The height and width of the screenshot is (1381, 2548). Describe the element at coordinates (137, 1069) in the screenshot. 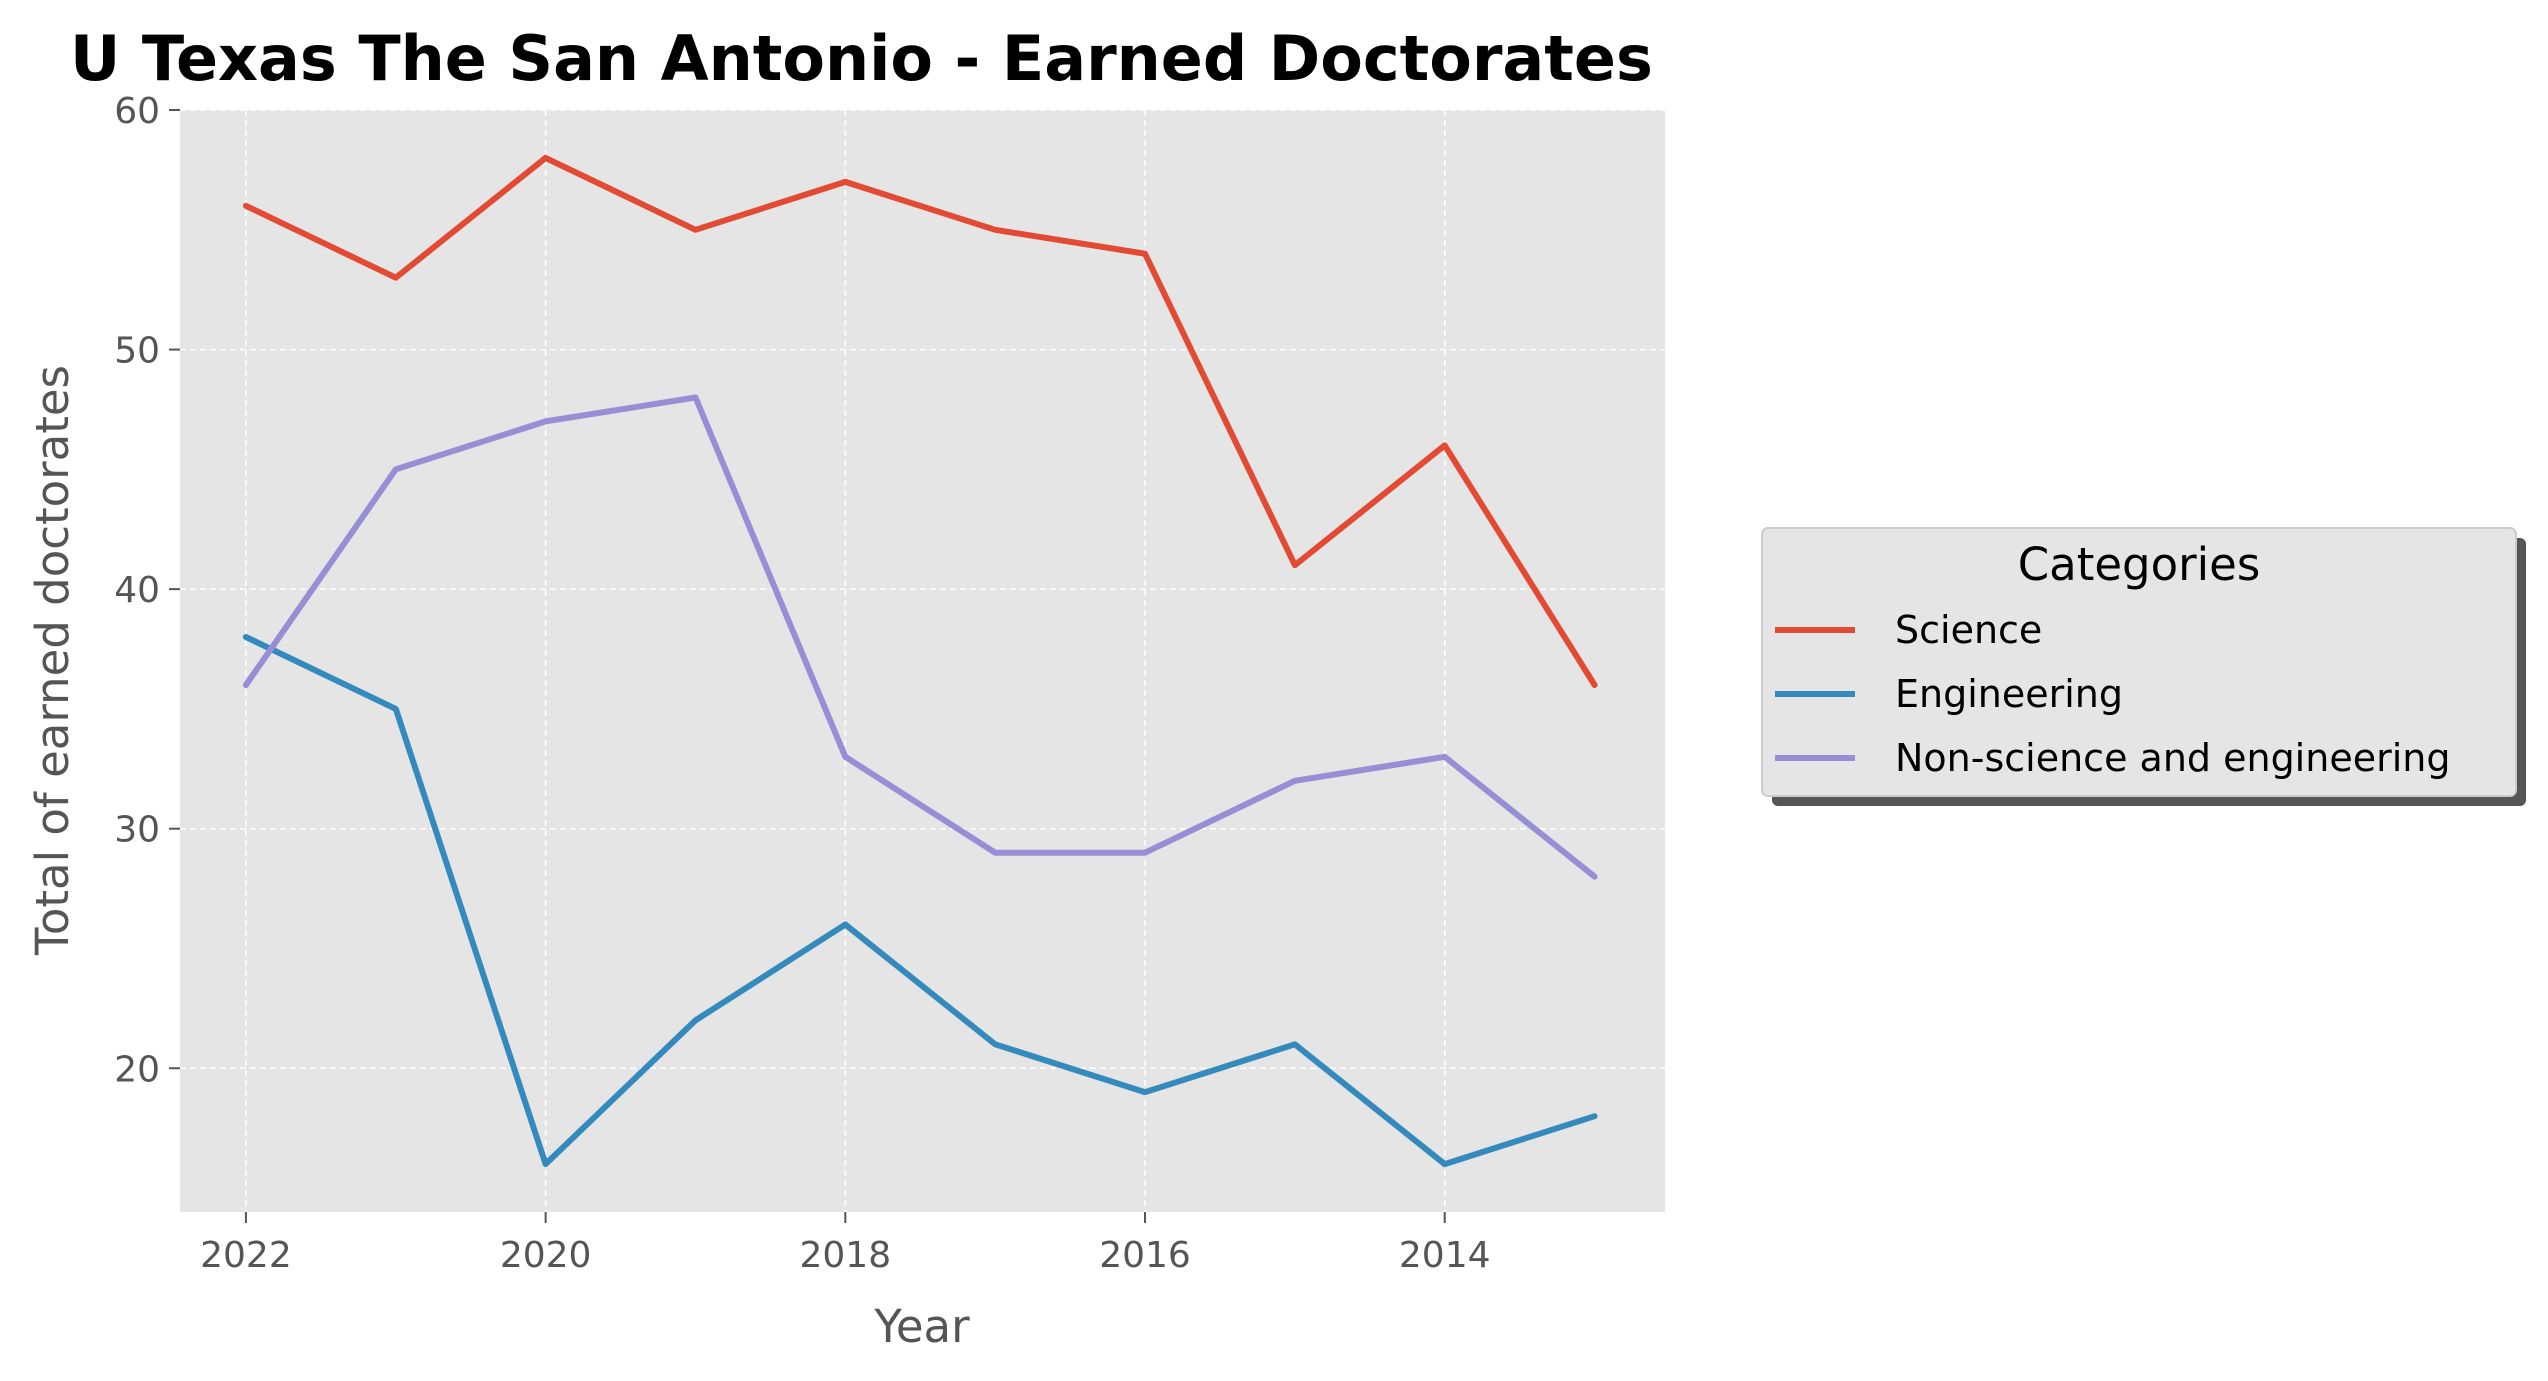

I see `y-tick-label: 20` at that location.